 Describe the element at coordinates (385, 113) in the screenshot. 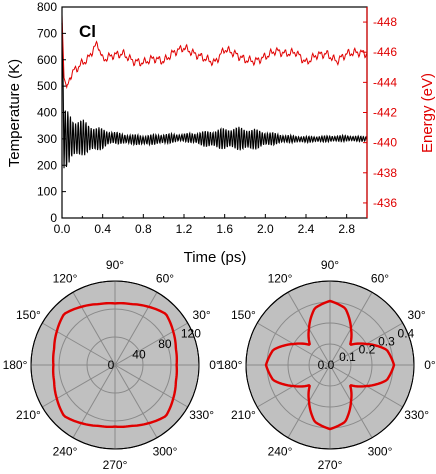

I see `y-tick-label-right: -442` at that location.